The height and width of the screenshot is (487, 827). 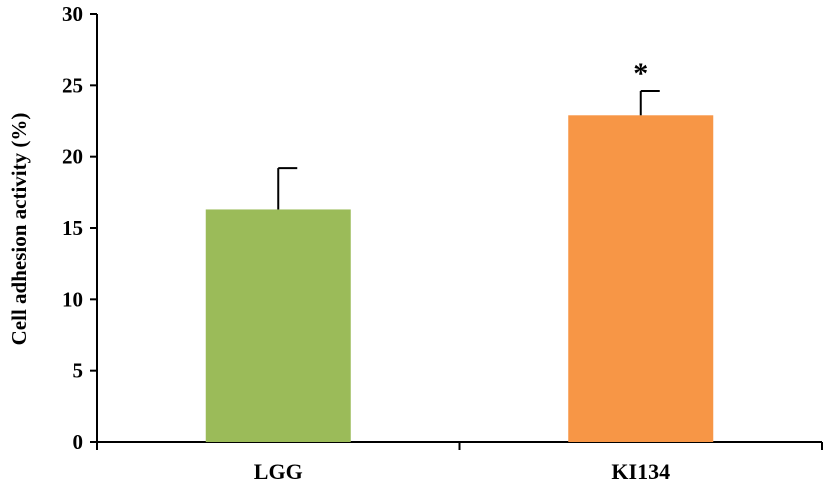 What do you see at coordinates (72, 85) in the screenshot?
I see `y-tick-label: 25` at bounding box center [72, 85].